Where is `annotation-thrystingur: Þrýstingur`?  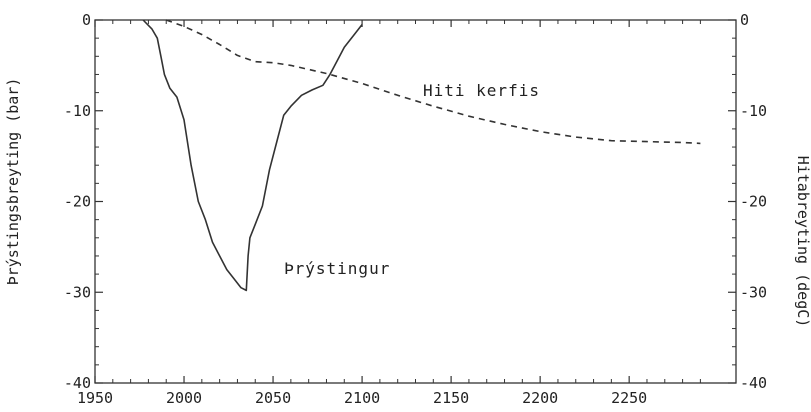 annotation-thrystingur: Þrýstingur is located at coordinates (337, 268).